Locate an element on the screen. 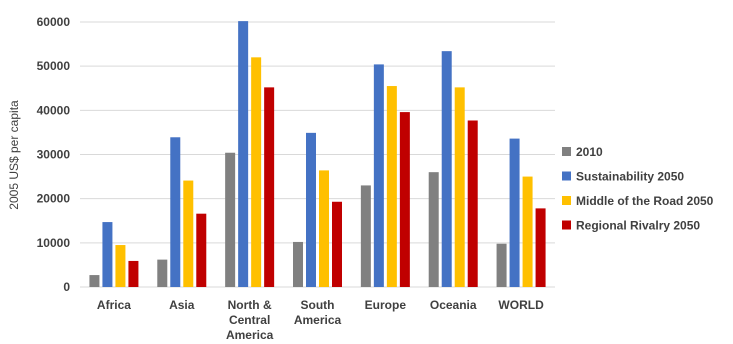  y-tick-label: 40000 is located at coordinates (54, 110).